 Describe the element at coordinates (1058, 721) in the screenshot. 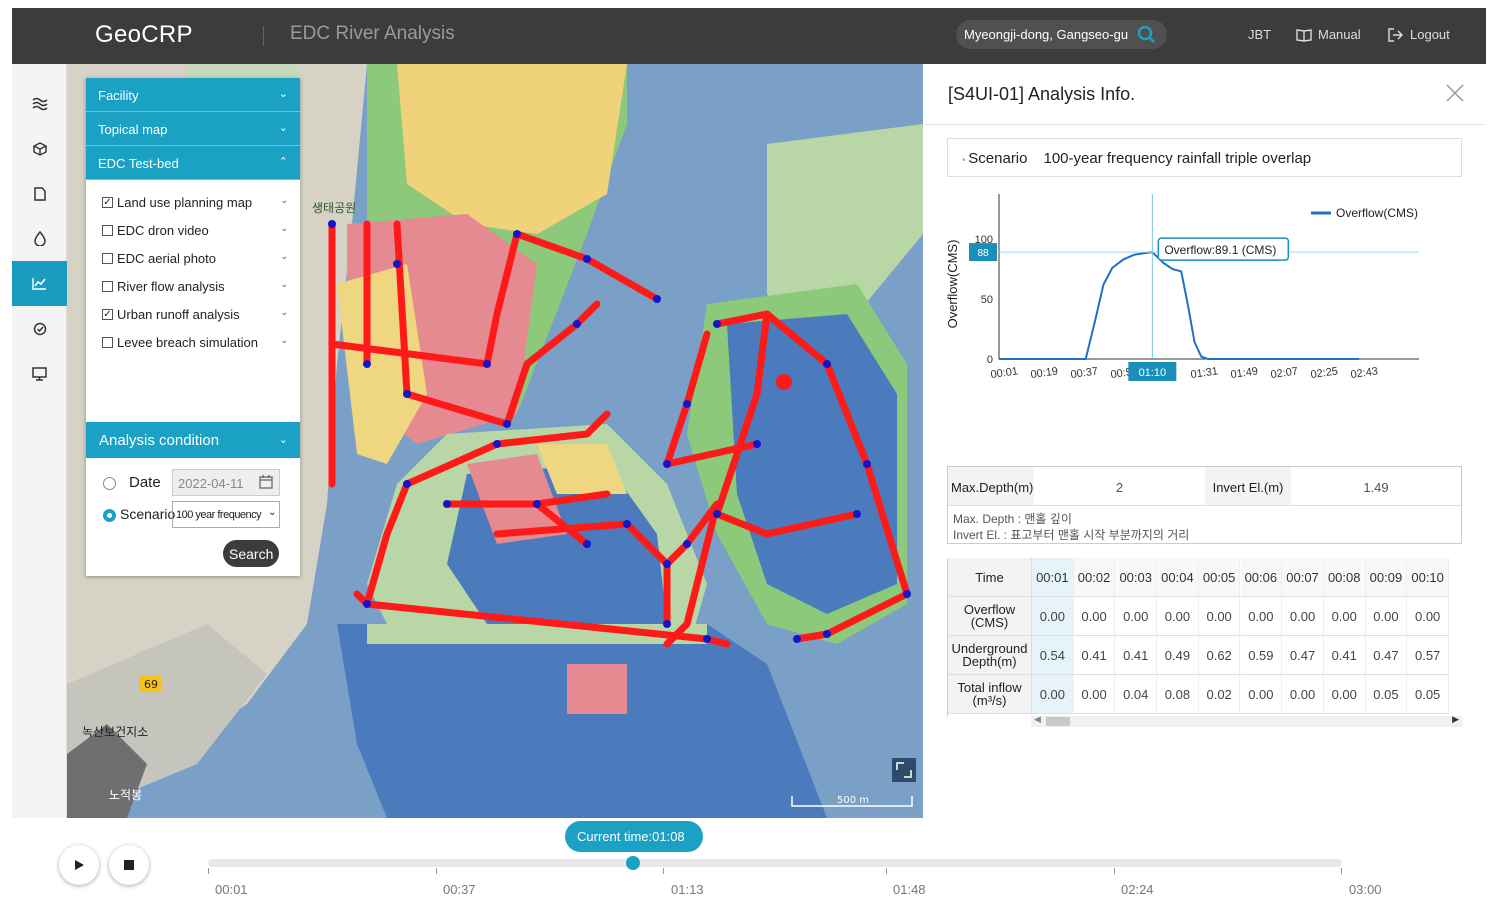

I see `scroll-thumb` at that location.